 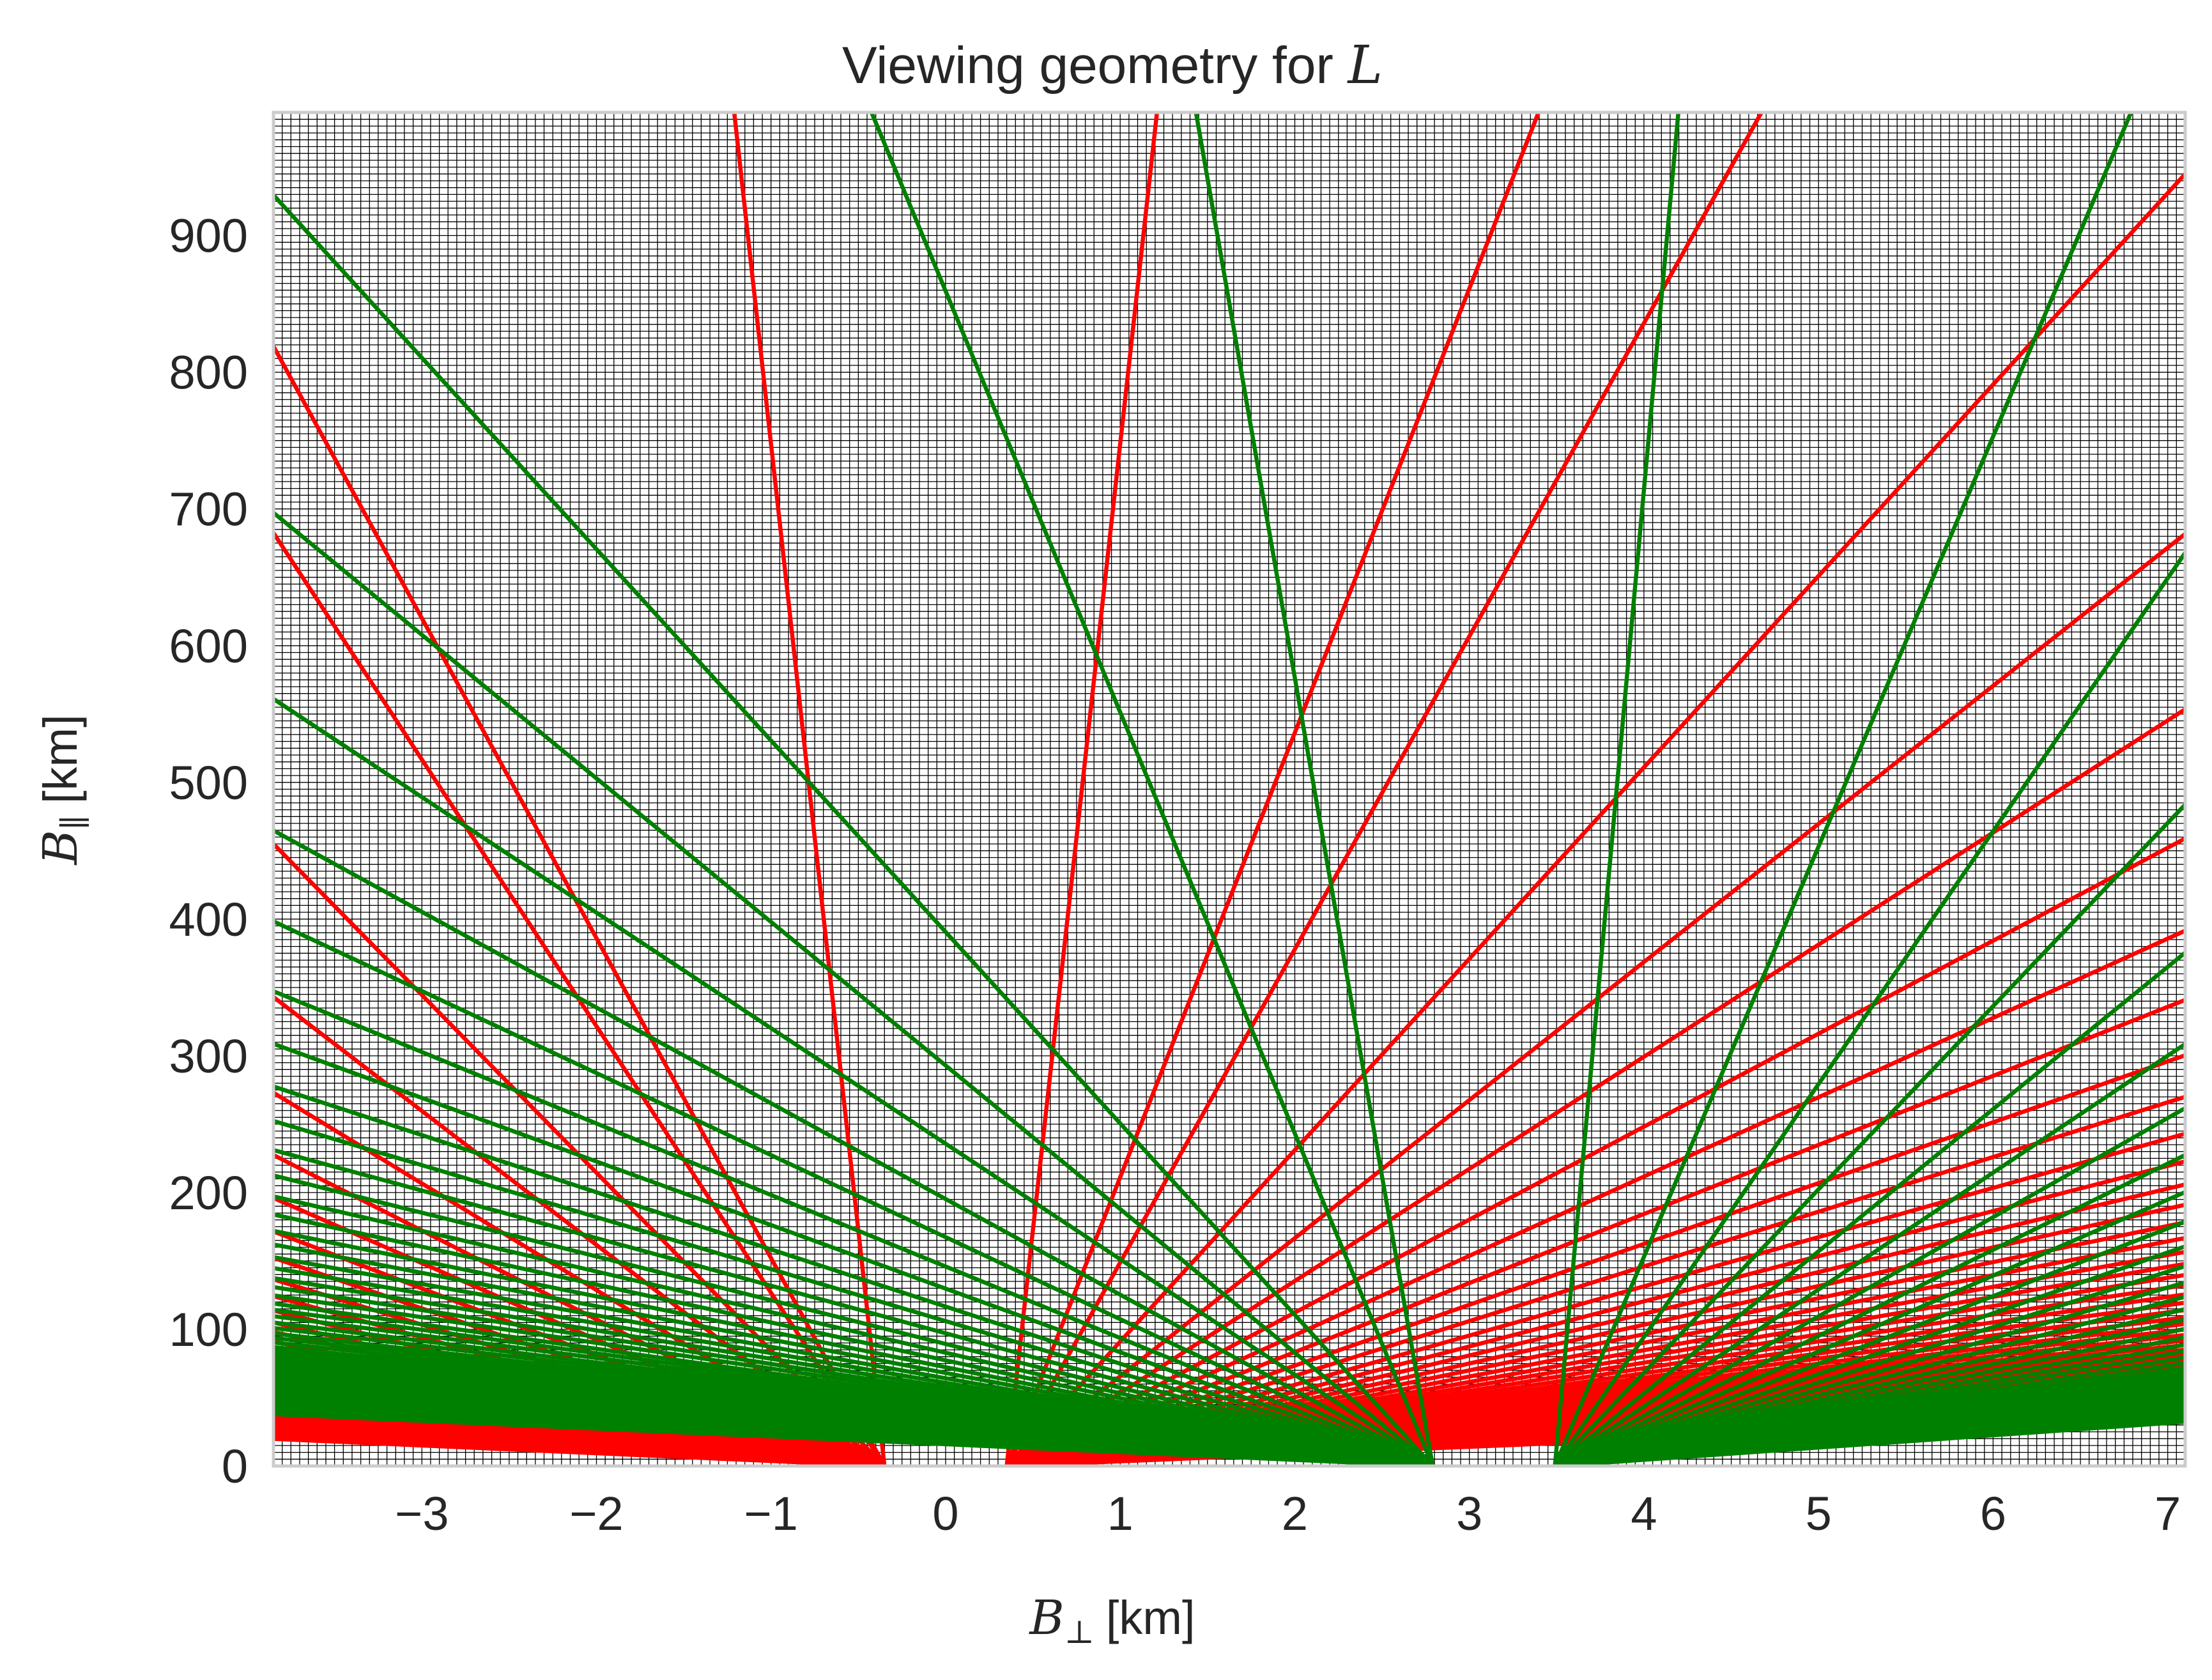 What do you see at coordinates (1365, 65) in the screenshot?
I see `chart-title-symbol: L` at bounding box center [1365, 65].